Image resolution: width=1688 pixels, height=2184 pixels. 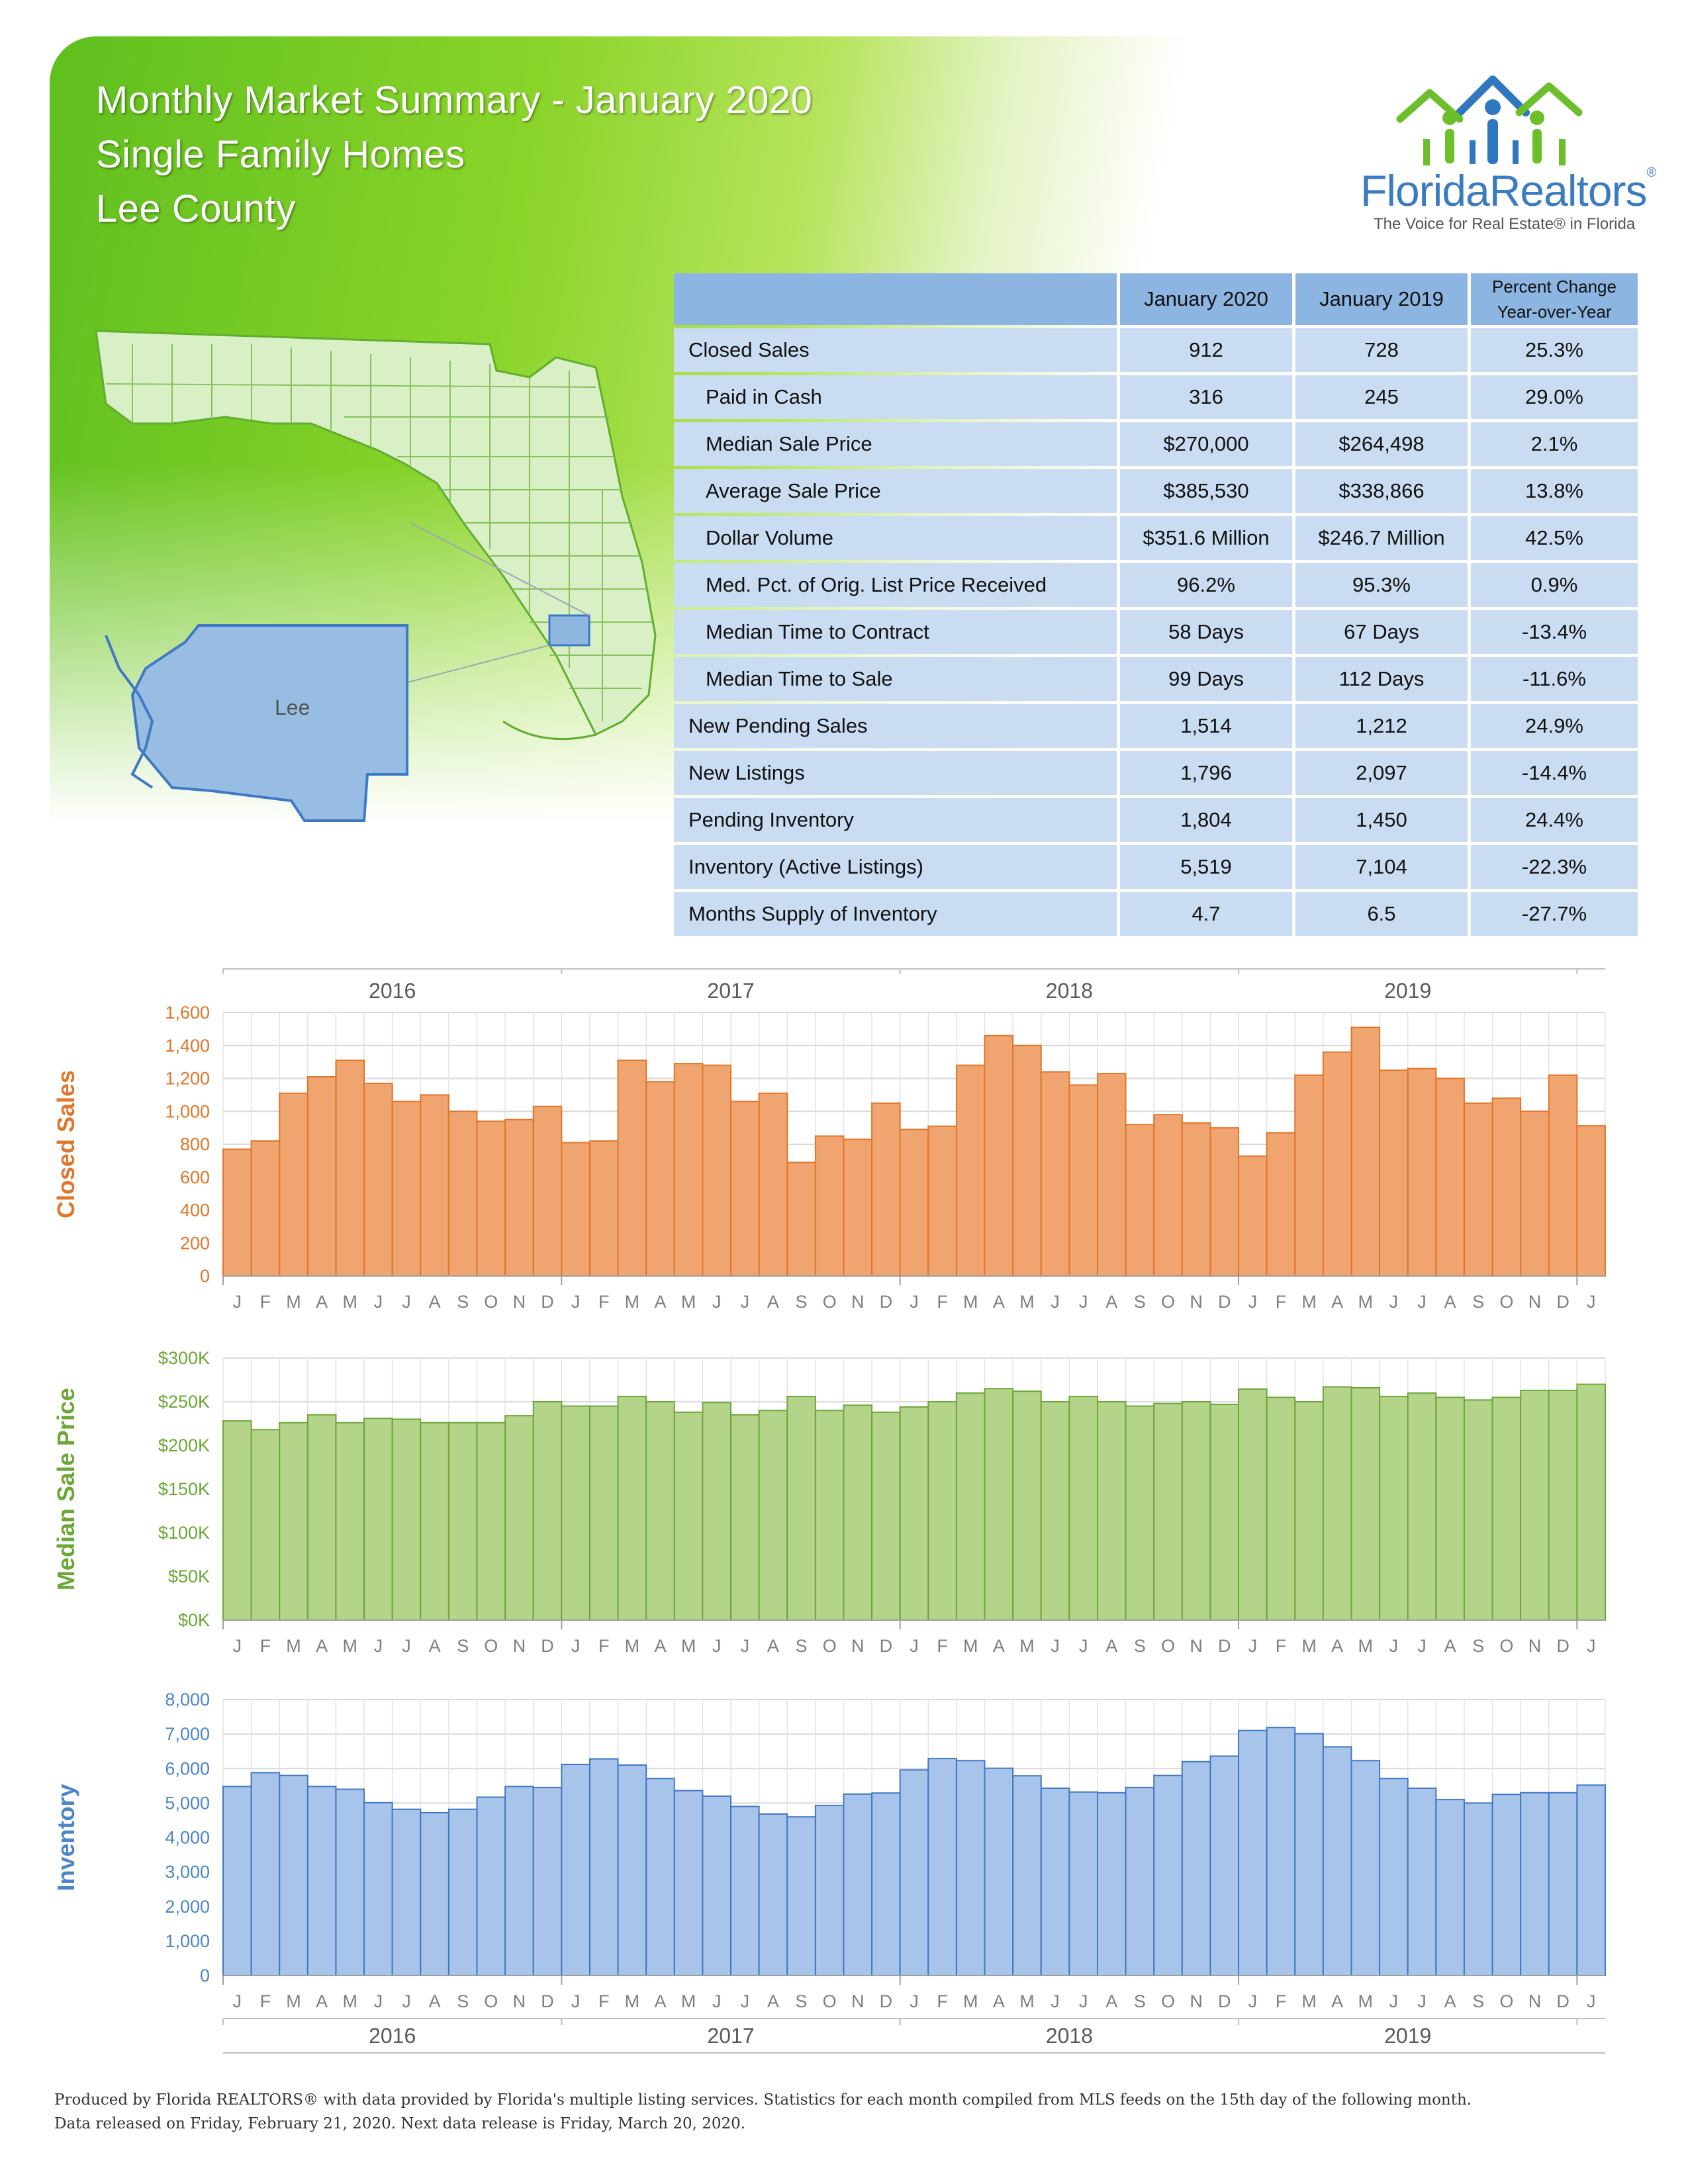 What do you see at coordinates (1381, 820) in the screenshot?
I see `table-cell-prior: 1,450` at bounding box center [1381, 820].